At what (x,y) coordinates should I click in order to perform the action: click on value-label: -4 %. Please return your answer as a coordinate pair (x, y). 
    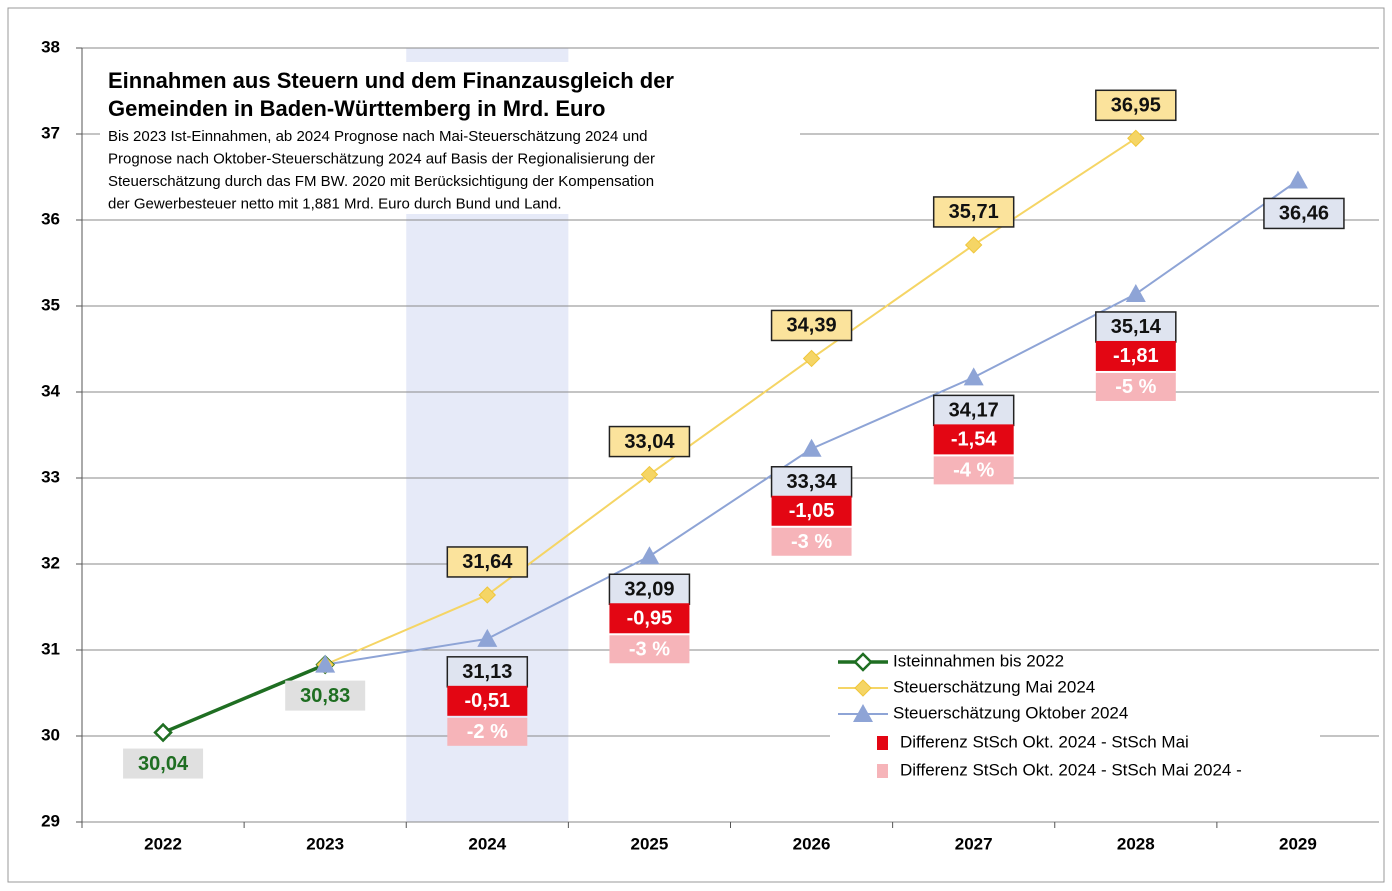
    Looking at the image, I should click on (973, 471).